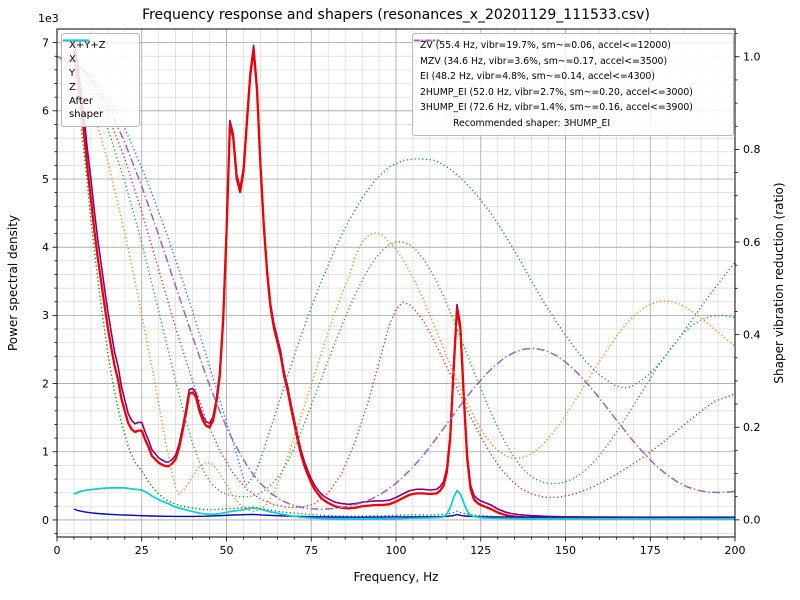 This screenshot has height=600, width=800. Describe the element at coordinates (13, 283) in the screenshot. I see `y-left-axis-label: Power spectral density` at that location.